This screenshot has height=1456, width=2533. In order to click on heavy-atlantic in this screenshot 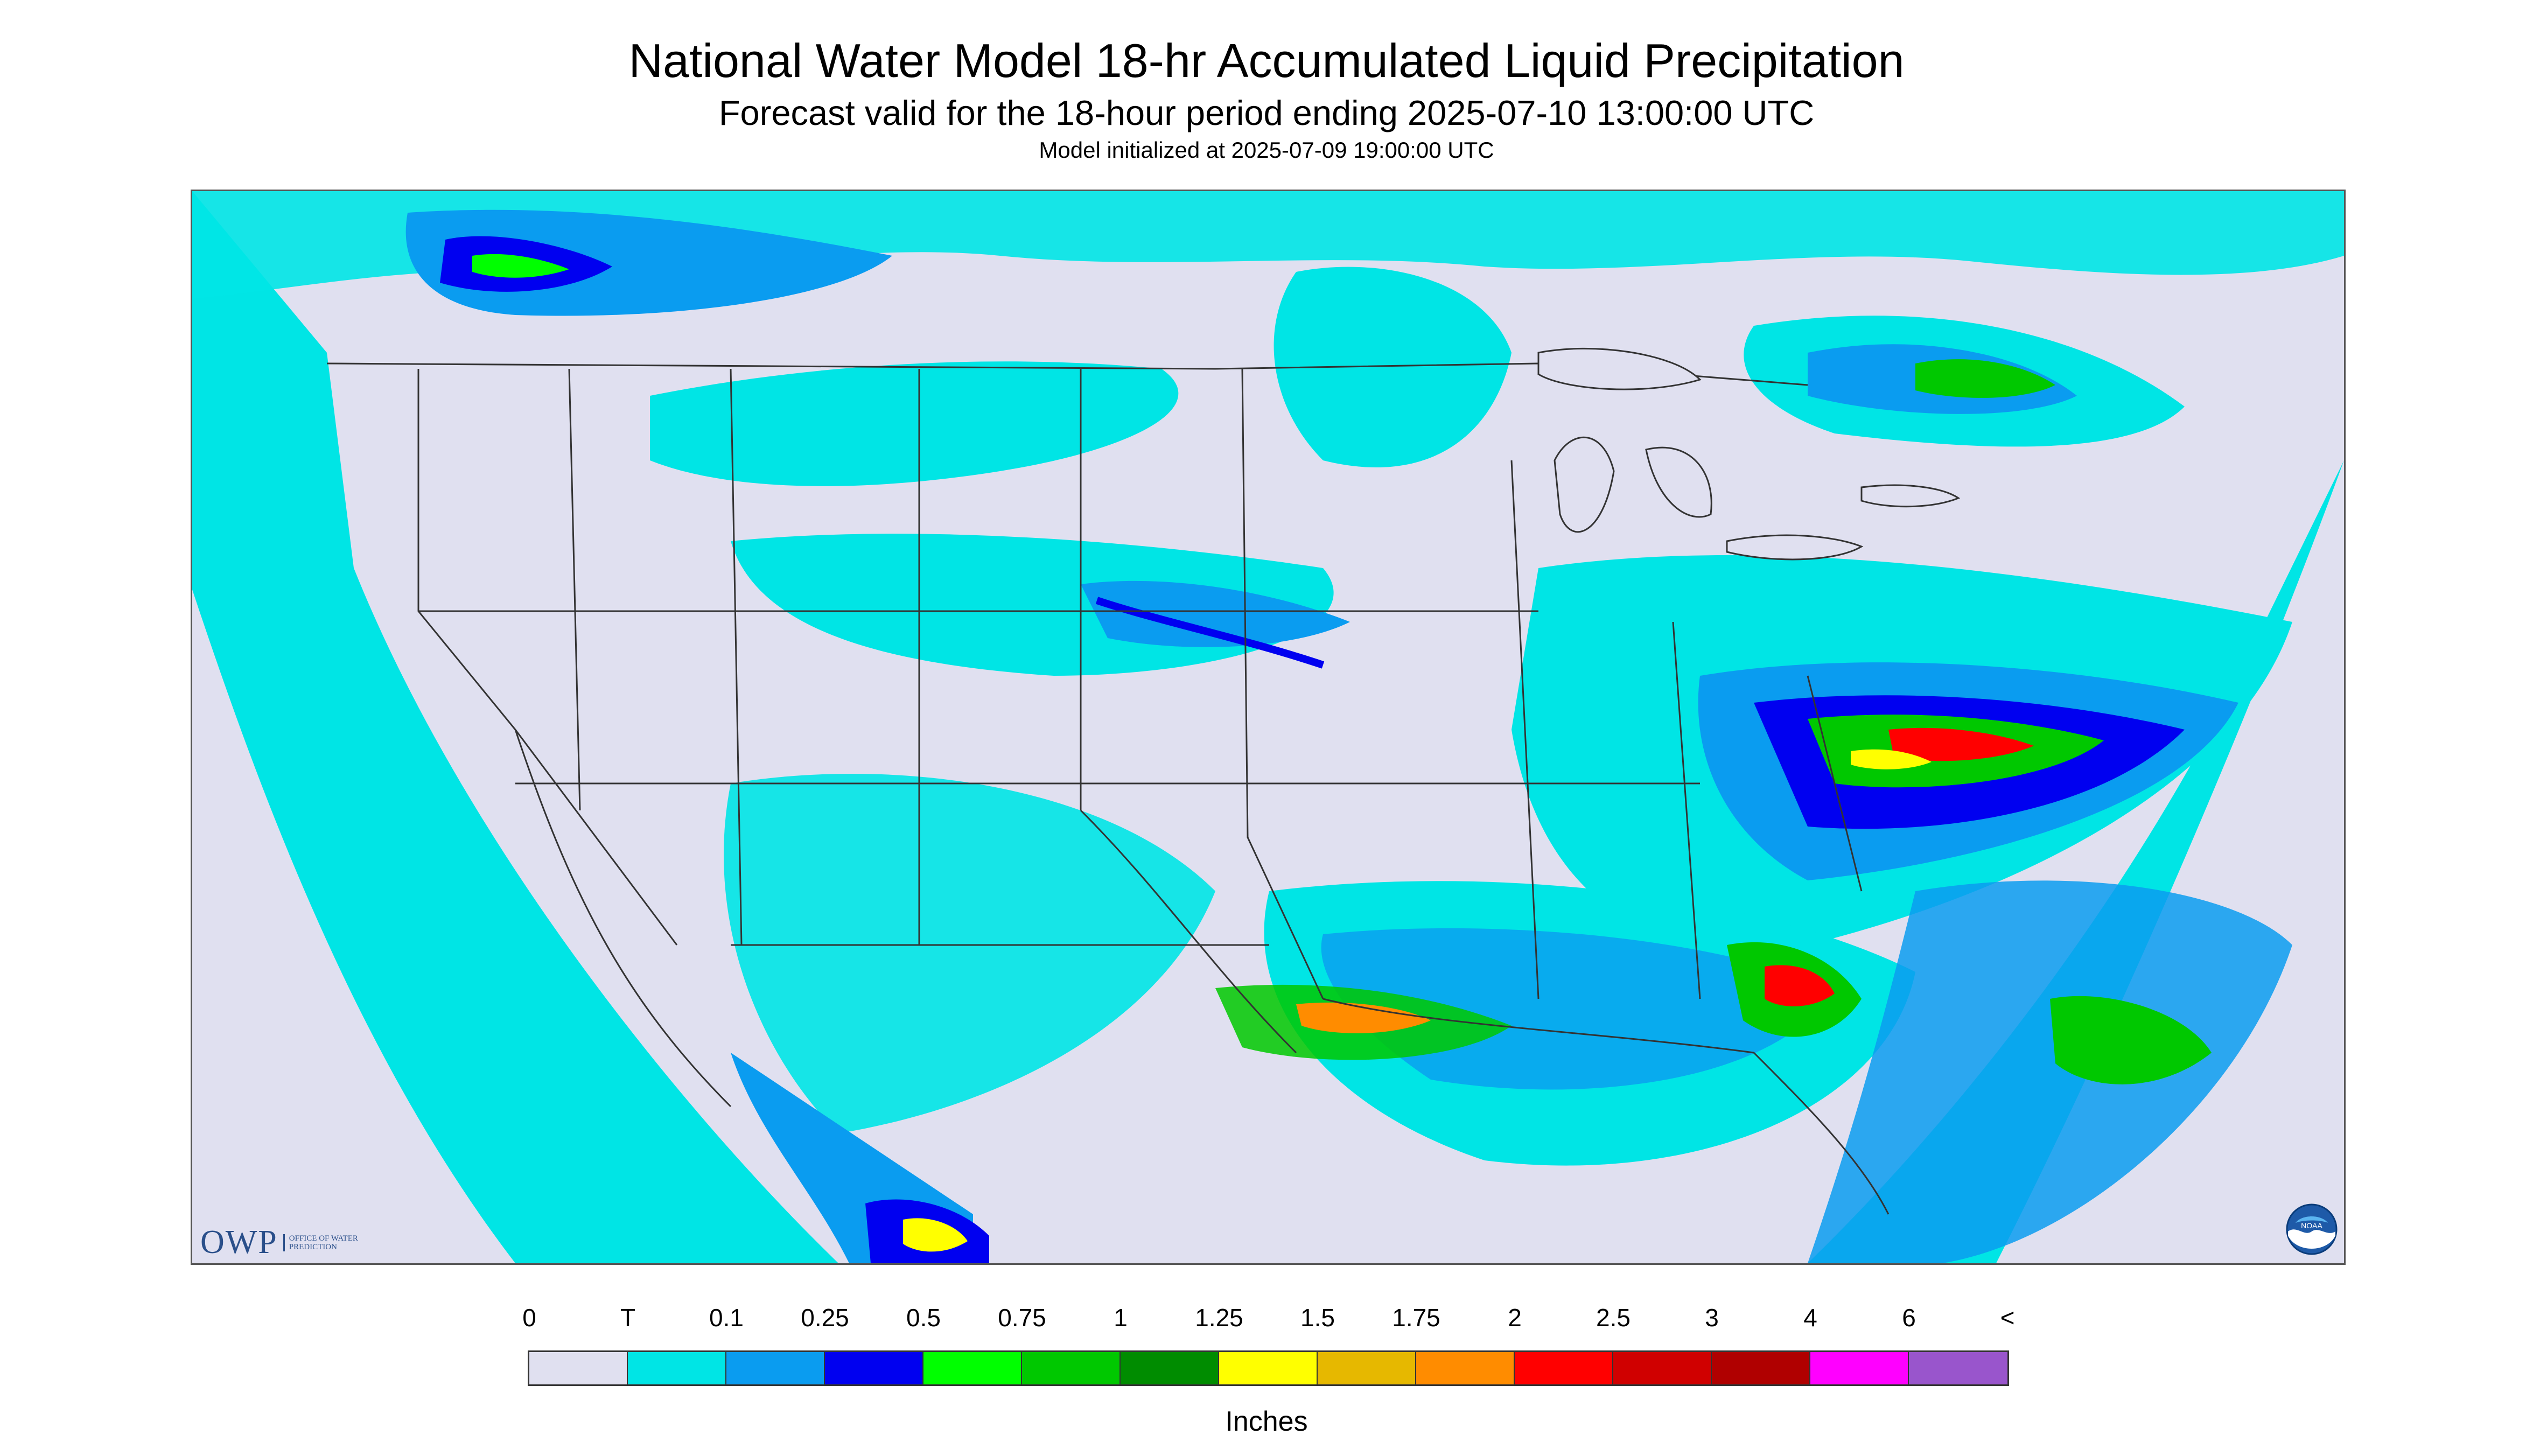, I will do `click(2131, 1040)`.